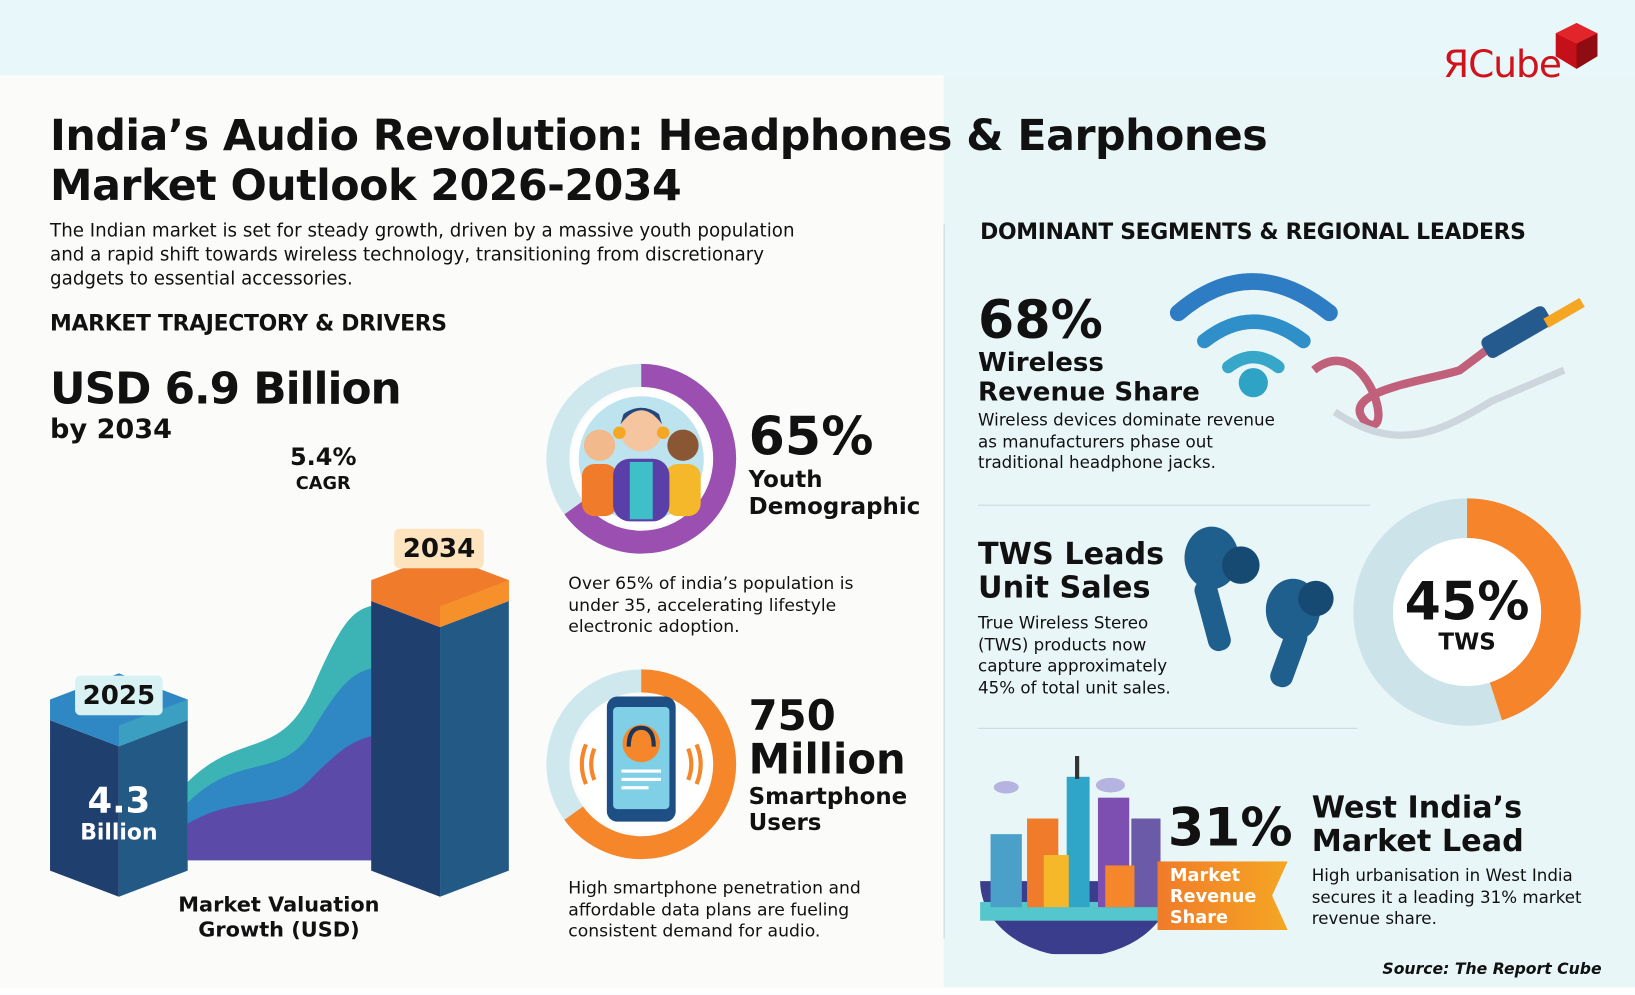  Describe the element at coordinates (84, 808) in the screenshot. I see `bar-2025-left-face` at that location.